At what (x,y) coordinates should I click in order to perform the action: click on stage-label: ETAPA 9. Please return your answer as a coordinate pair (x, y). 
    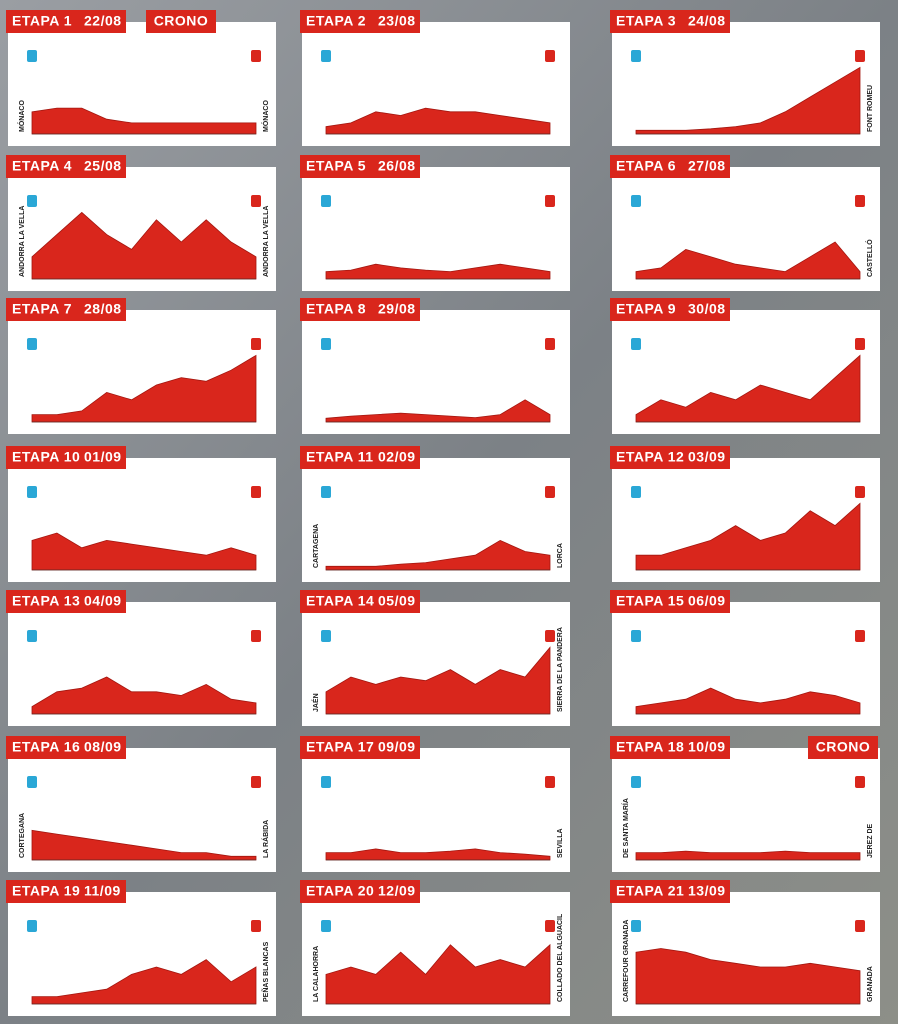
    Looking at the image, I should click on (646, 309).